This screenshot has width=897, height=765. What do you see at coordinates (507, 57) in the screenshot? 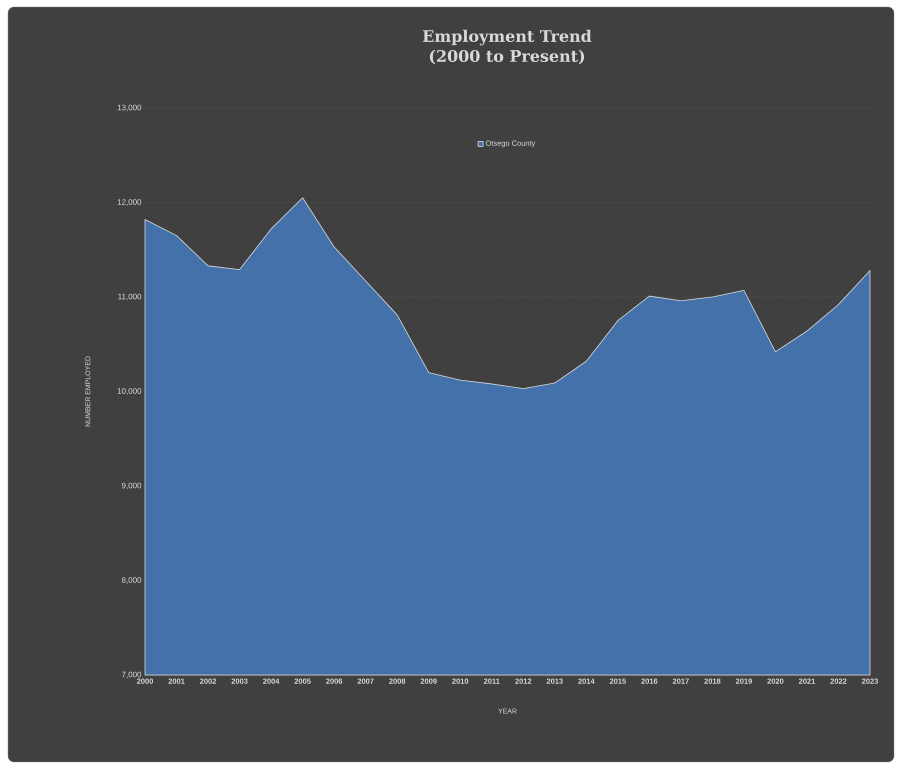
I see `chart-subtitle: (2000 to Present)` at bounding box center [507, 57].